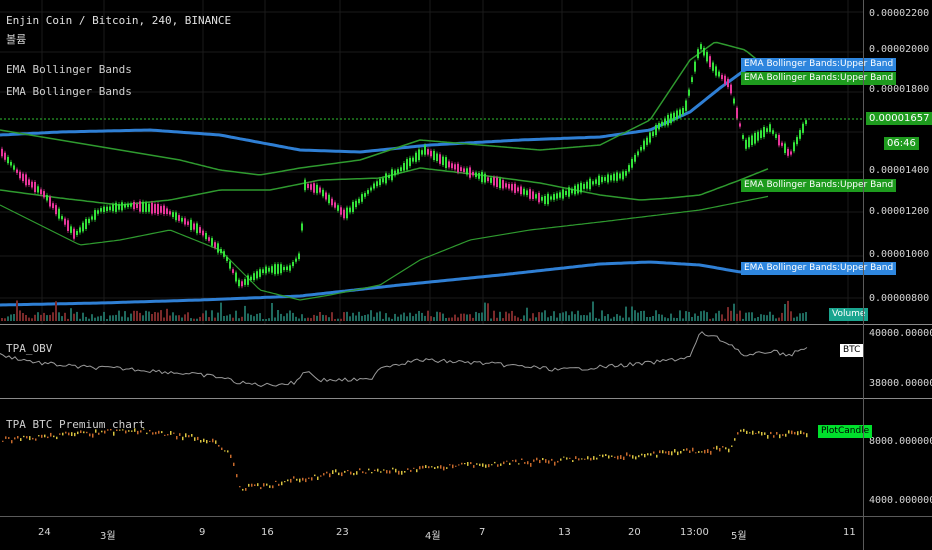 The image size is (932, 550). What do you see at coordinates (69, 91) in the screenshot?
I see `indicator-label-2: EMA Bollinger Bands` at bounding box center [69, 91].